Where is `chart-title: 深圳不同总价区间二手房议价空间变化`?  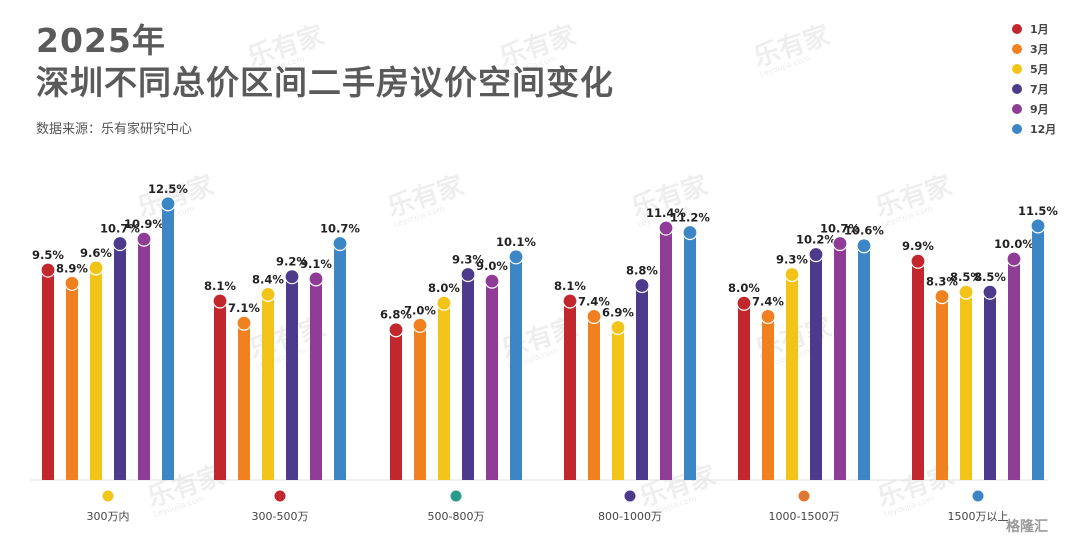
chart-title: 深圳不同总价区间二手房议价空间变化 is located at coordinates (325, 82).